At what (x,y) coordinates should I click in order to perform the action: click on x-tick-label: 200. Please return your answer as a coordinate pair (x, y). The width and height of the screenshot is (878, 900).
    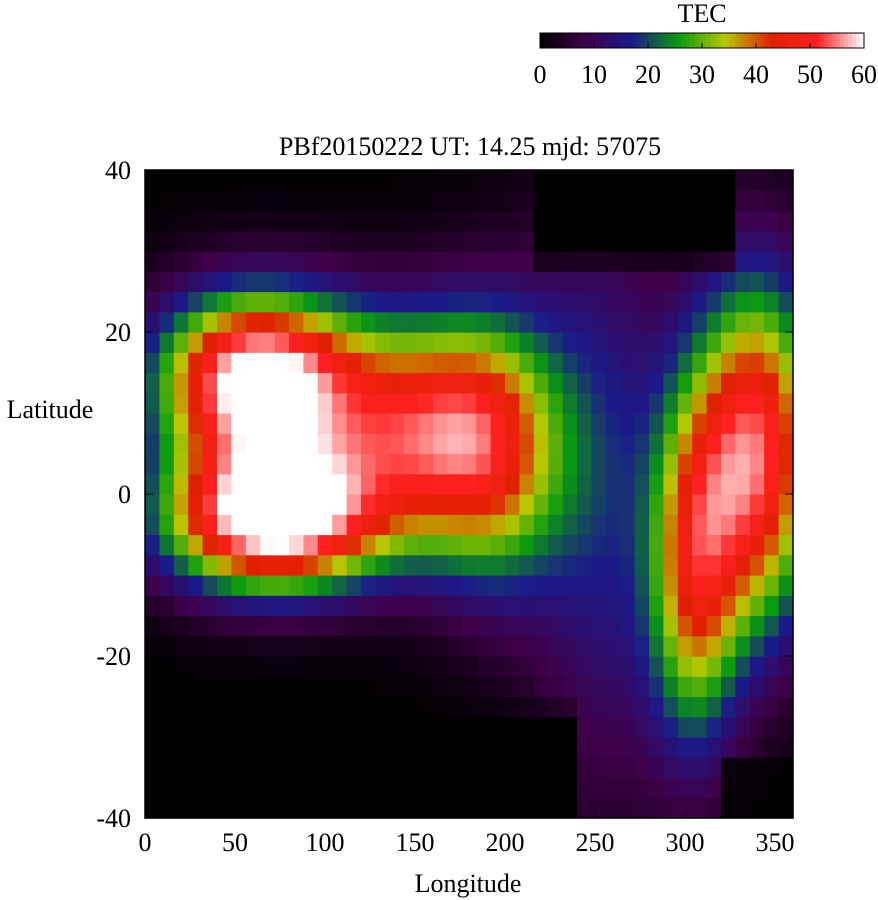
    Looking at the image, I should click on (505, 842).